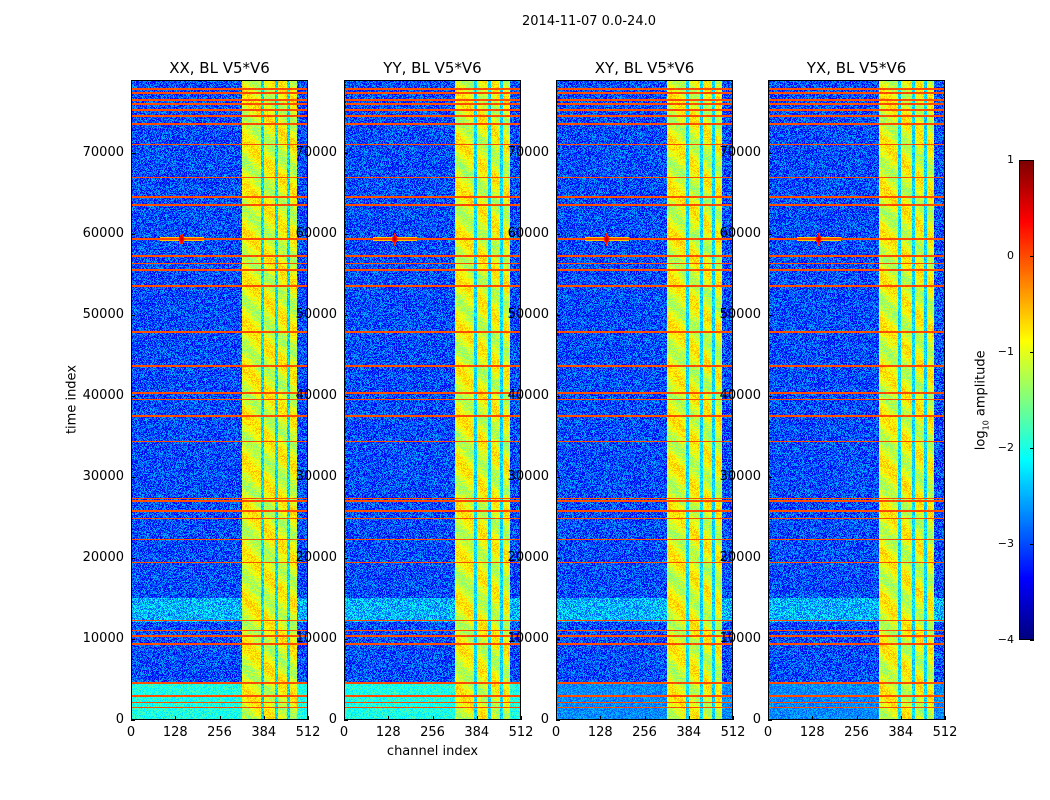 This screenshot has width=1050, height=800. Describe the element at coordinates (1010, 255) in the screenshot. I see `colorbar-tick-label: 0` at that location.